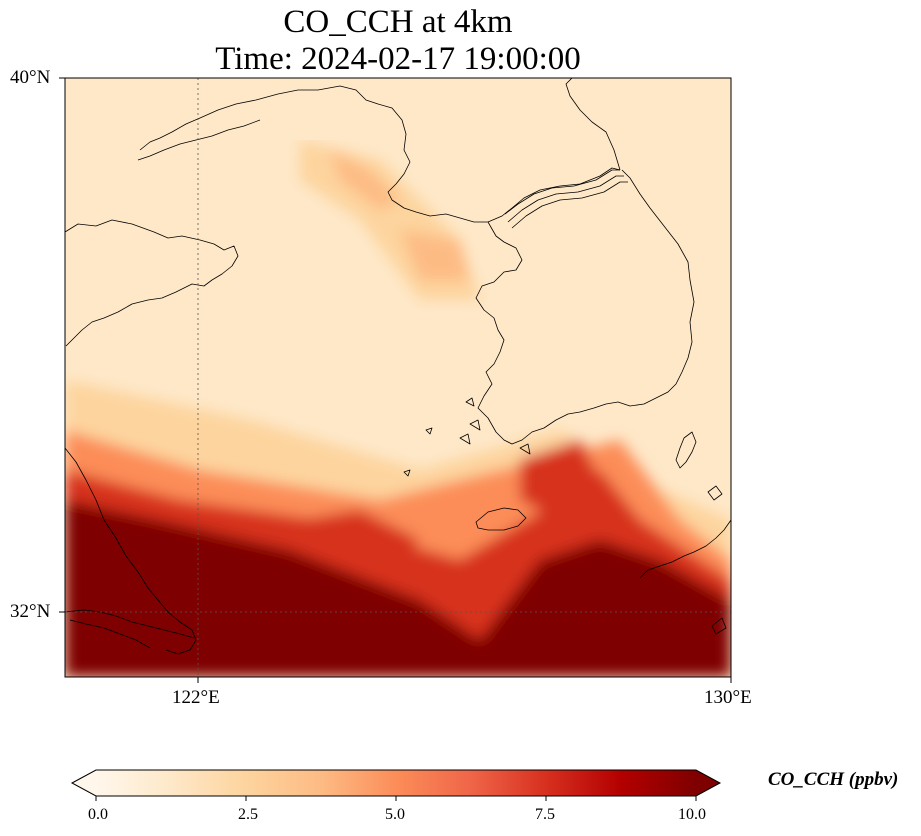 Image resolution: width=921 pixels, height=836 pixels. I want to click on border-korea, so click(562, 192).